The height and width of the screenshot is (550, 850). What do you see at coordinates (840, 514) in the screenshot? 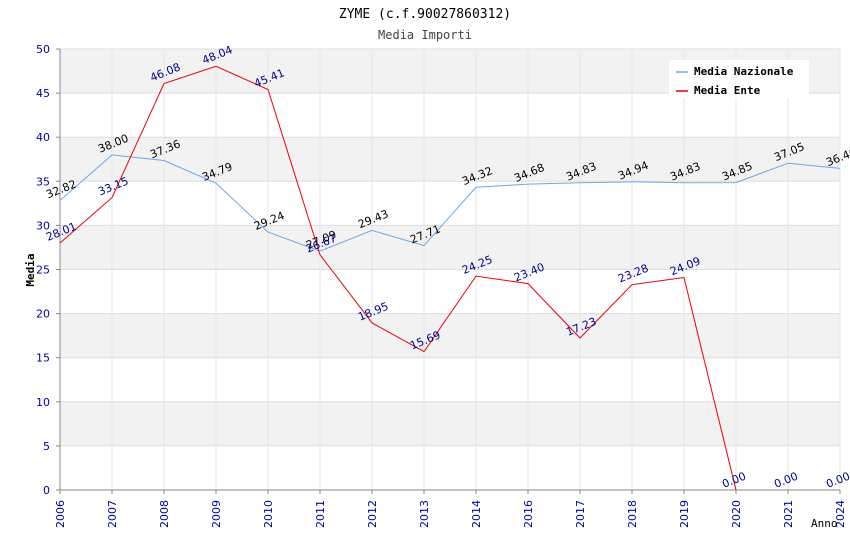
I see `x-tick-label: 2024` at bounding box center [840, 514].